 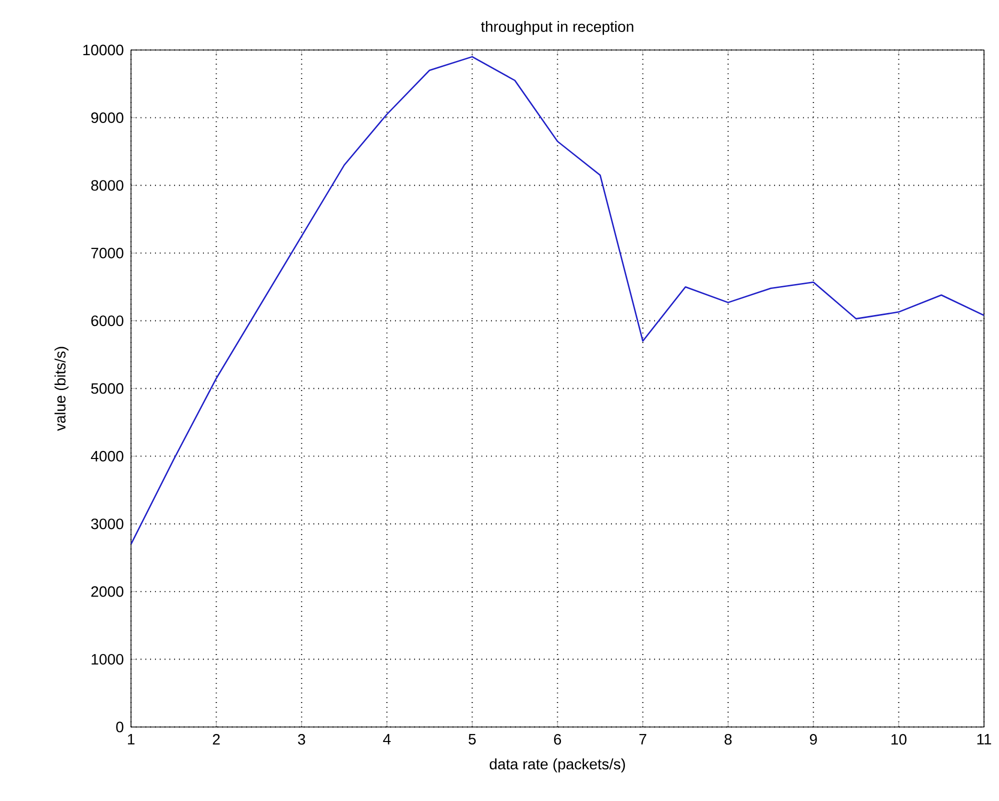 I want to click on x-tick-label: 5, so click(x=472, y=739).